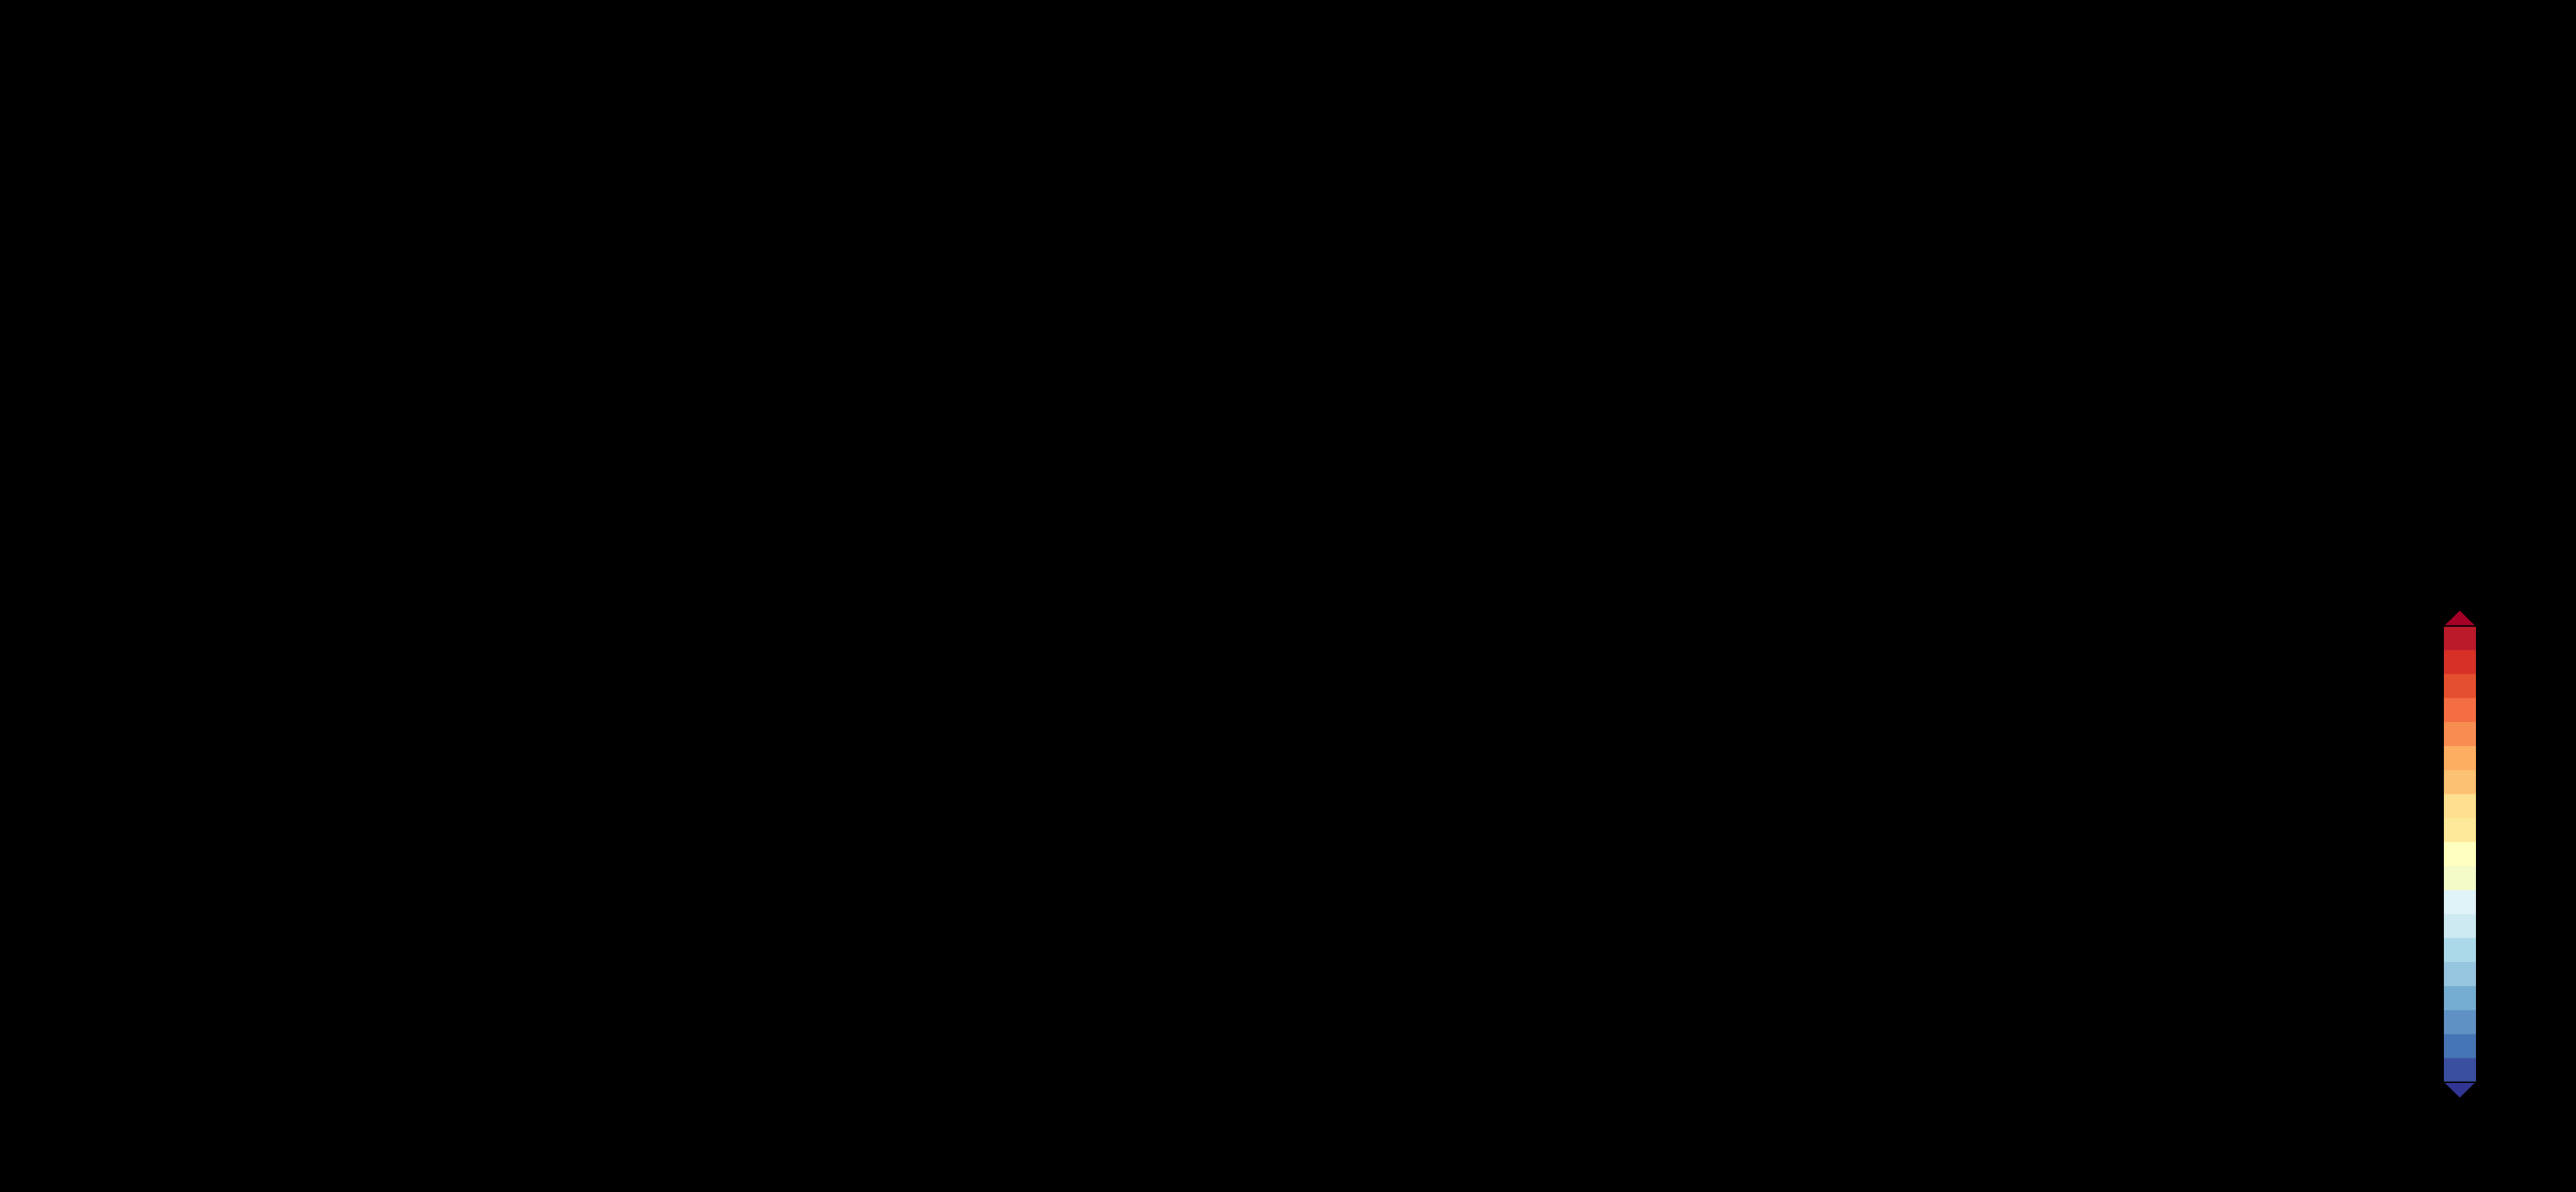 This screenshot has width=2576, height=1192. Describe the element at coordinates (1396, 935) in the screenshot. I see `lat-tick-label: 30°S` at that location.